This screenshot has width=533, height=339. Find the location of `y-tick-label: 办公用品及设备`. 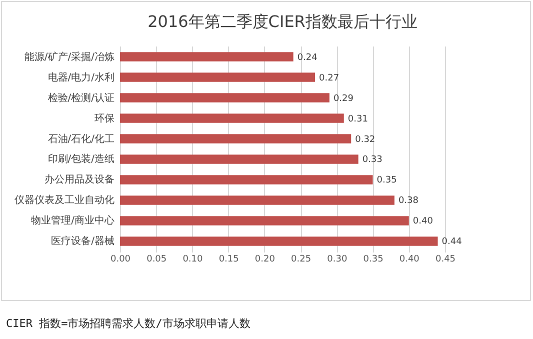

y-tick-label: 办公用品及设备 is located at coordinates (79, 180).